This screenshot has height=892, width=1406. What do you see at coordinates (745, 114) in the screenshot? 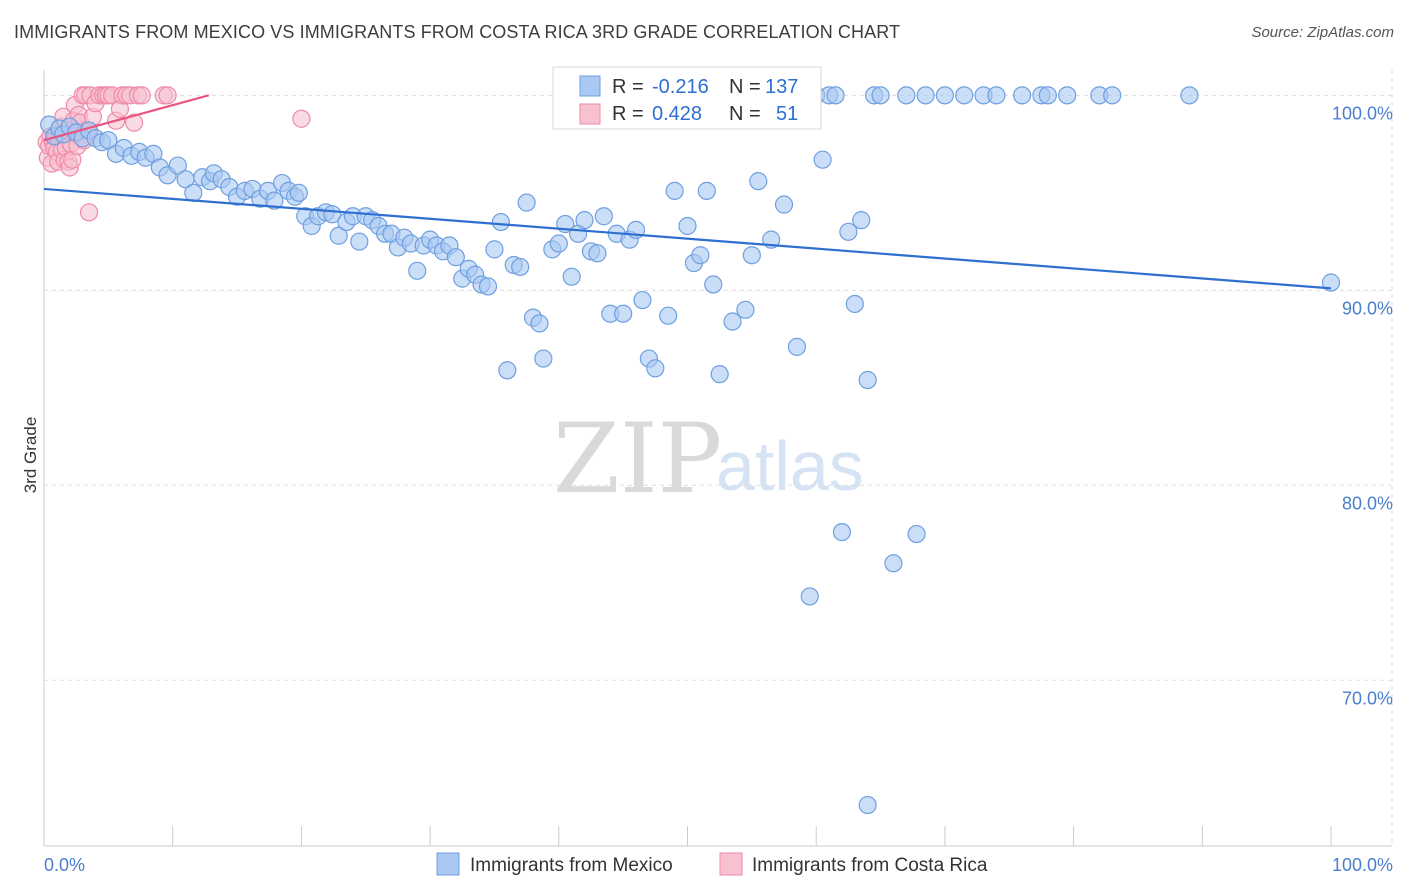
I see `legend-n-label-costa-rica: N =` at bounding box center [745, 114].